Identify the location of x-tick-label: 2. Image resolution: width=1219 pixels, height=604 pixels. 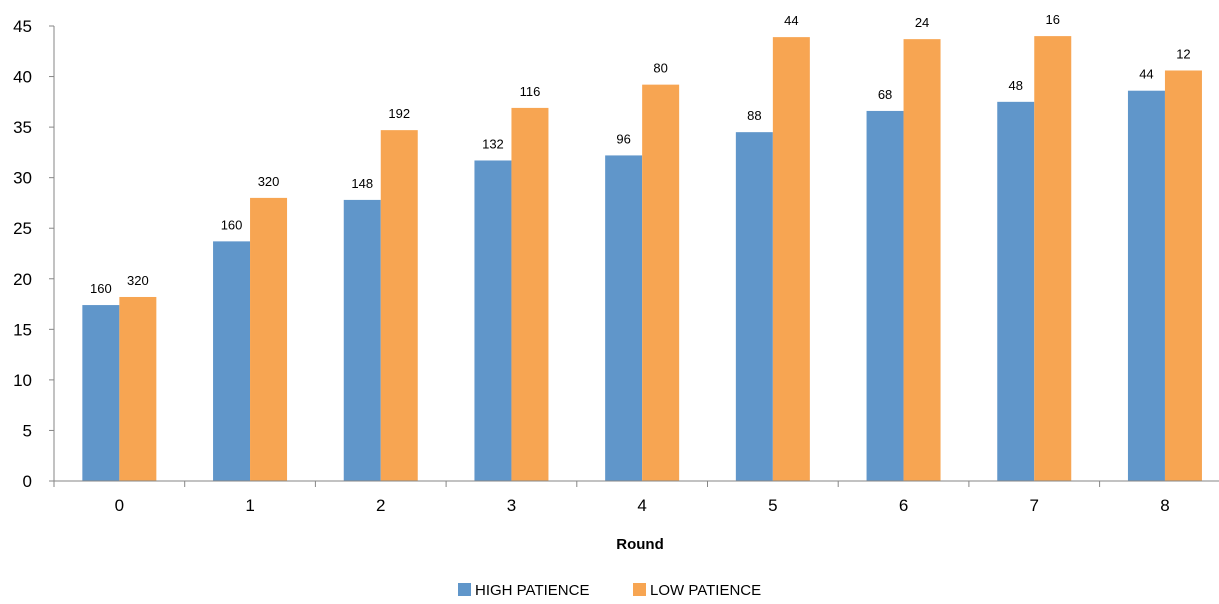
(380, 505).